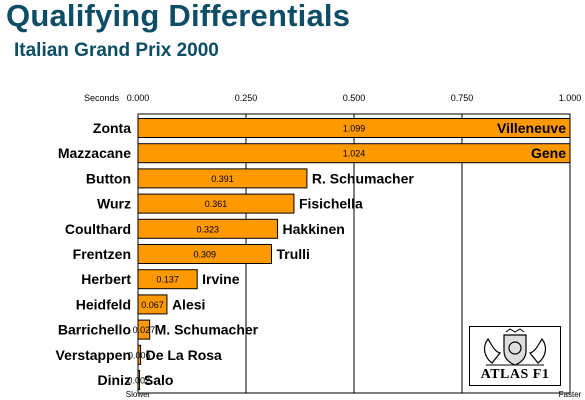  What do you see at coordinates (114, 380) in the screenshot?
I see `driver-label: Diniz` at bounding box center [114, 380].